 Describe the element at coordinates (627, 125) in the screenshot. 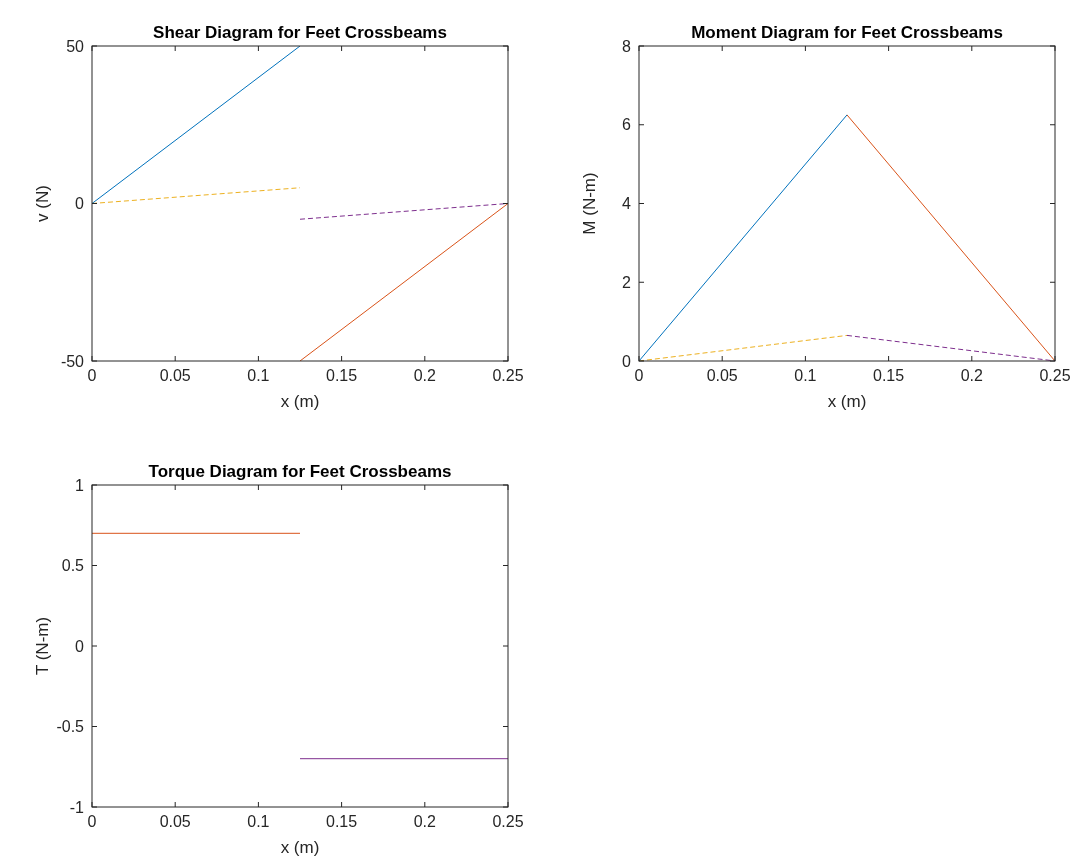

I see `y-tick-label: 6` at that location.